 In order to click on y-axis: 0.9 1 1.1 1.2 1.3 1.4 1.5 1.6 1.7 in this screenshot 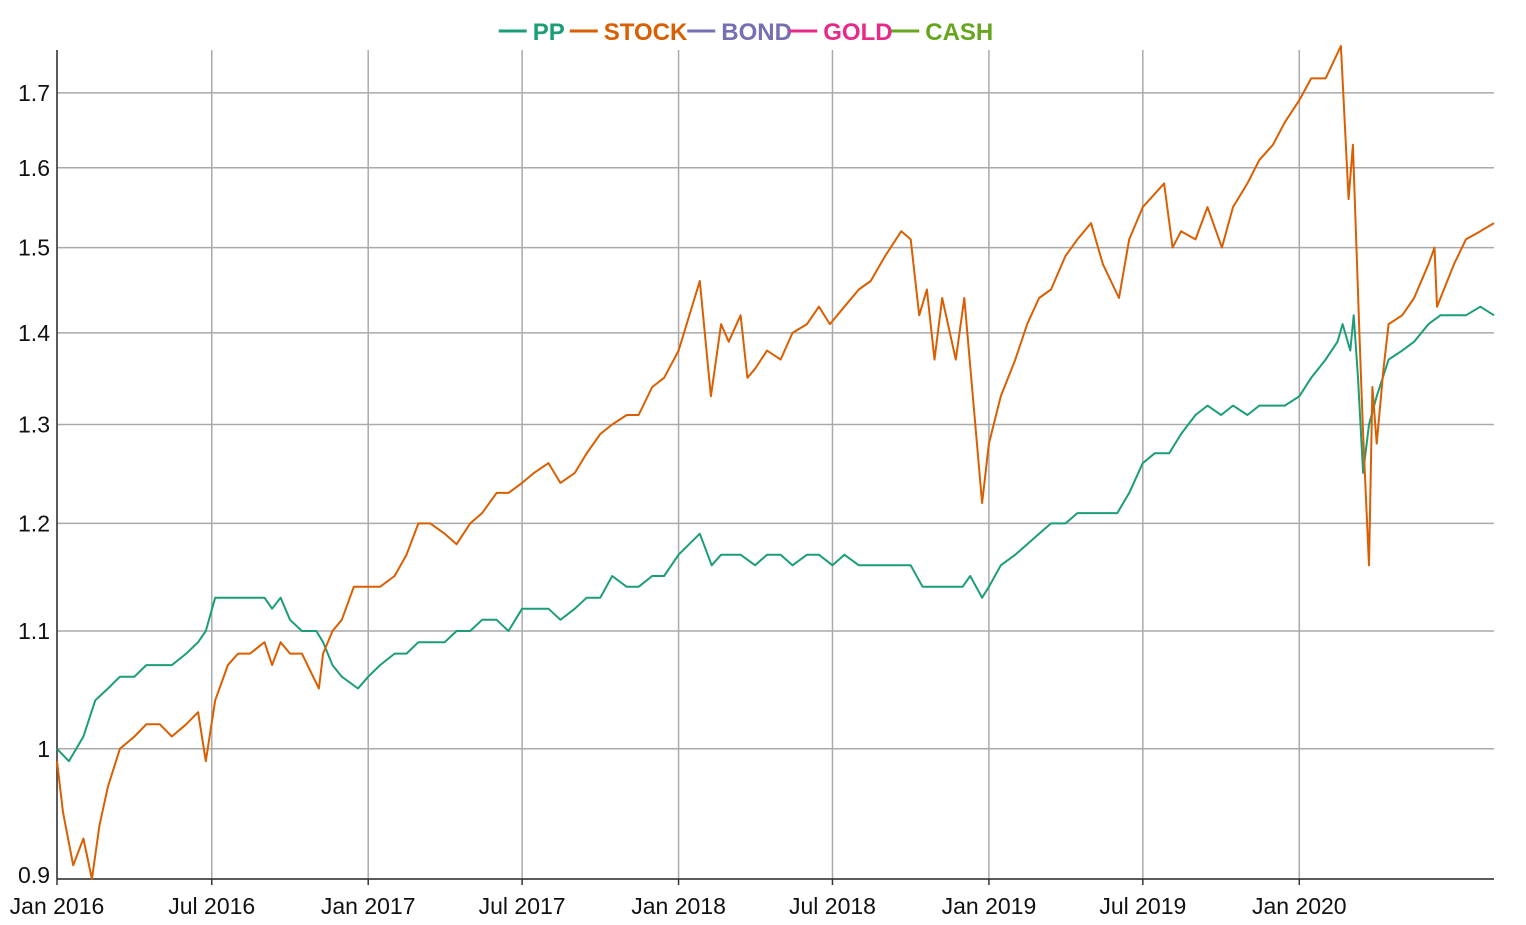, I will do `click(34, 484)`.